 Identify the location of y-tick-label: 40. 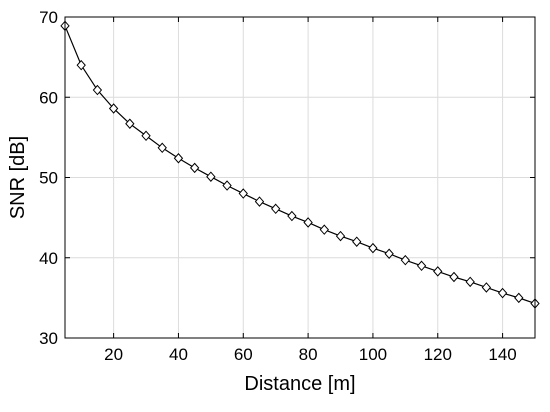
(48, 258).